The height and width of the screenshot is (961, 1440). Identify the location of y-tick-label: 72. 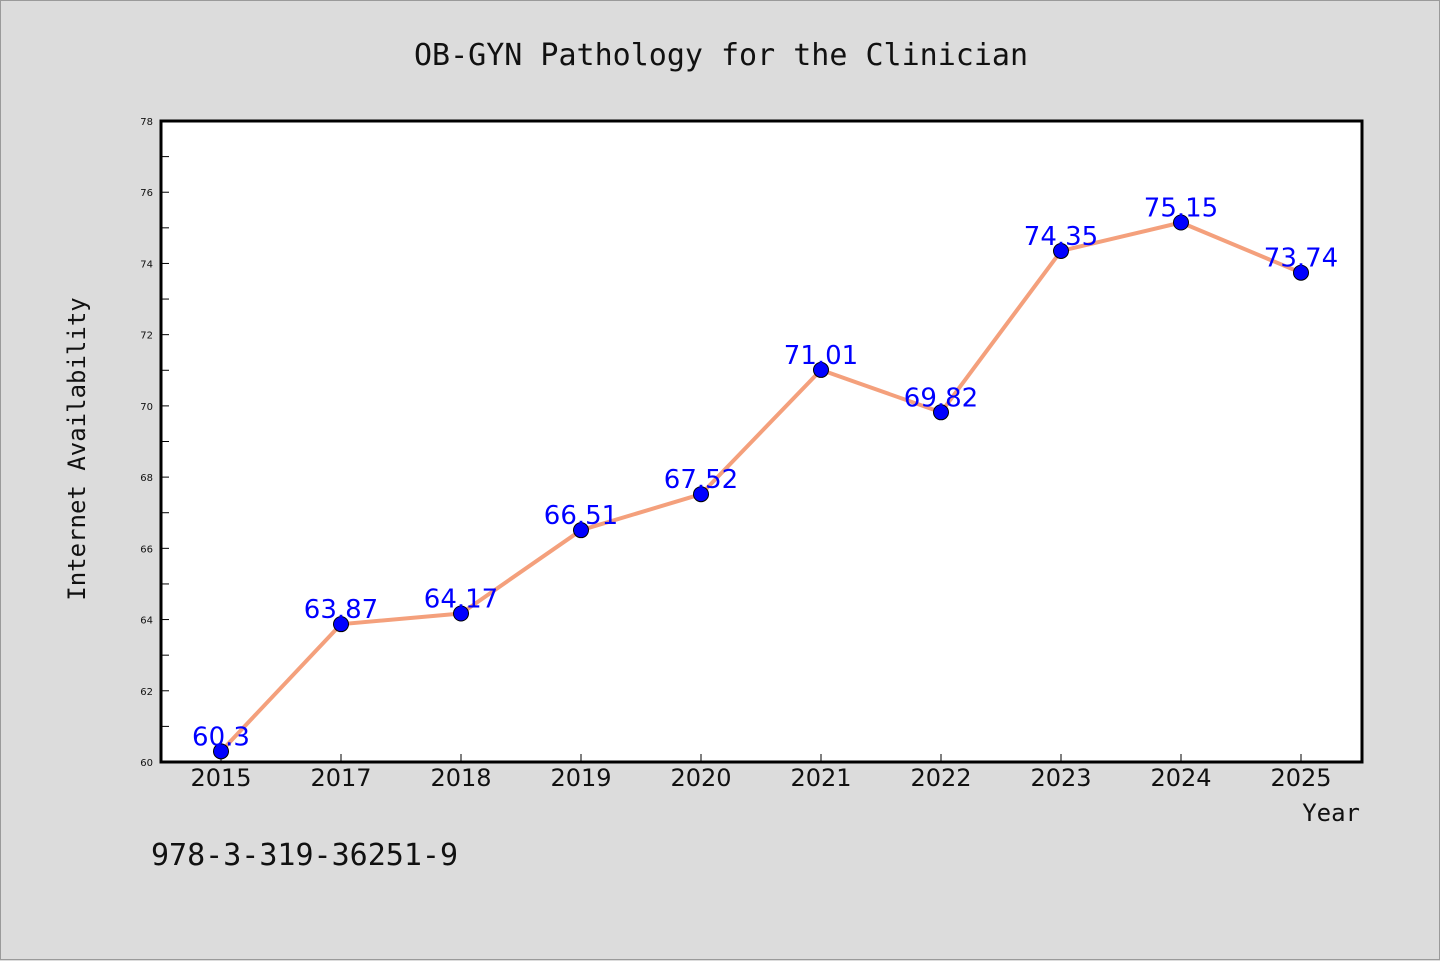
(146, 336).